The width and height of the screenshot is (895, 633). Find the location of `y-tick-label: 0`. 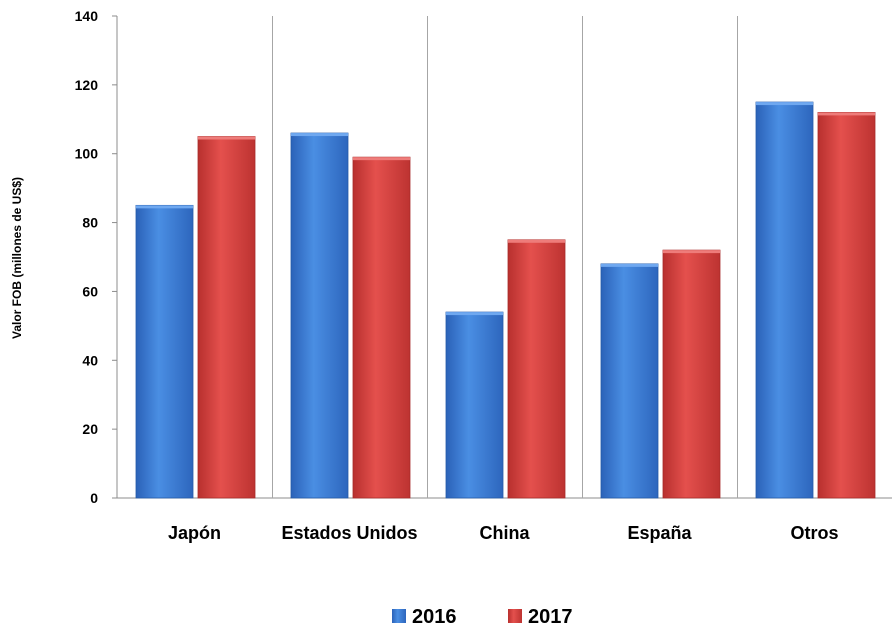

y-tick-label: 0 is located at coordinates (94, 498).